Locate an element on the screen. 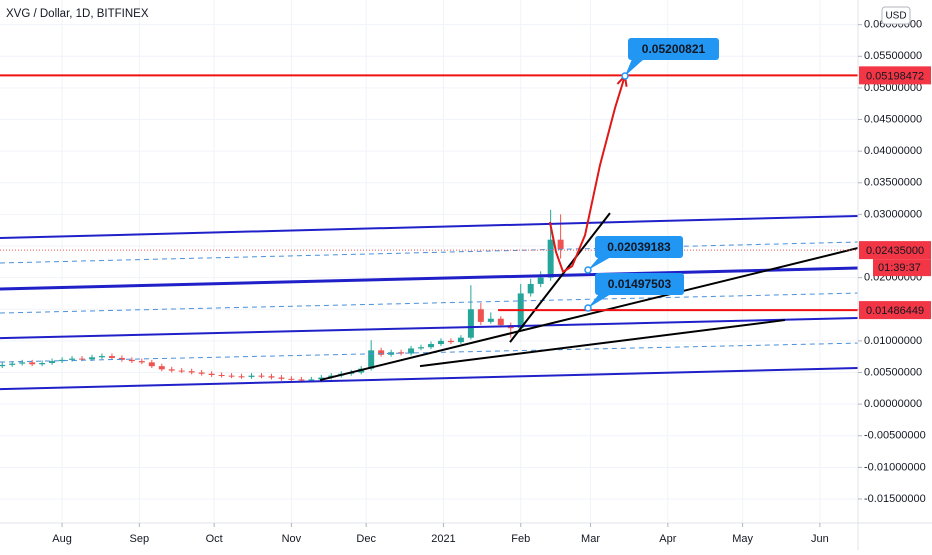 The width and height of the screenshot is (932, 555). y-tick-label: 0.03500000 is located at coordinates (893, 183).